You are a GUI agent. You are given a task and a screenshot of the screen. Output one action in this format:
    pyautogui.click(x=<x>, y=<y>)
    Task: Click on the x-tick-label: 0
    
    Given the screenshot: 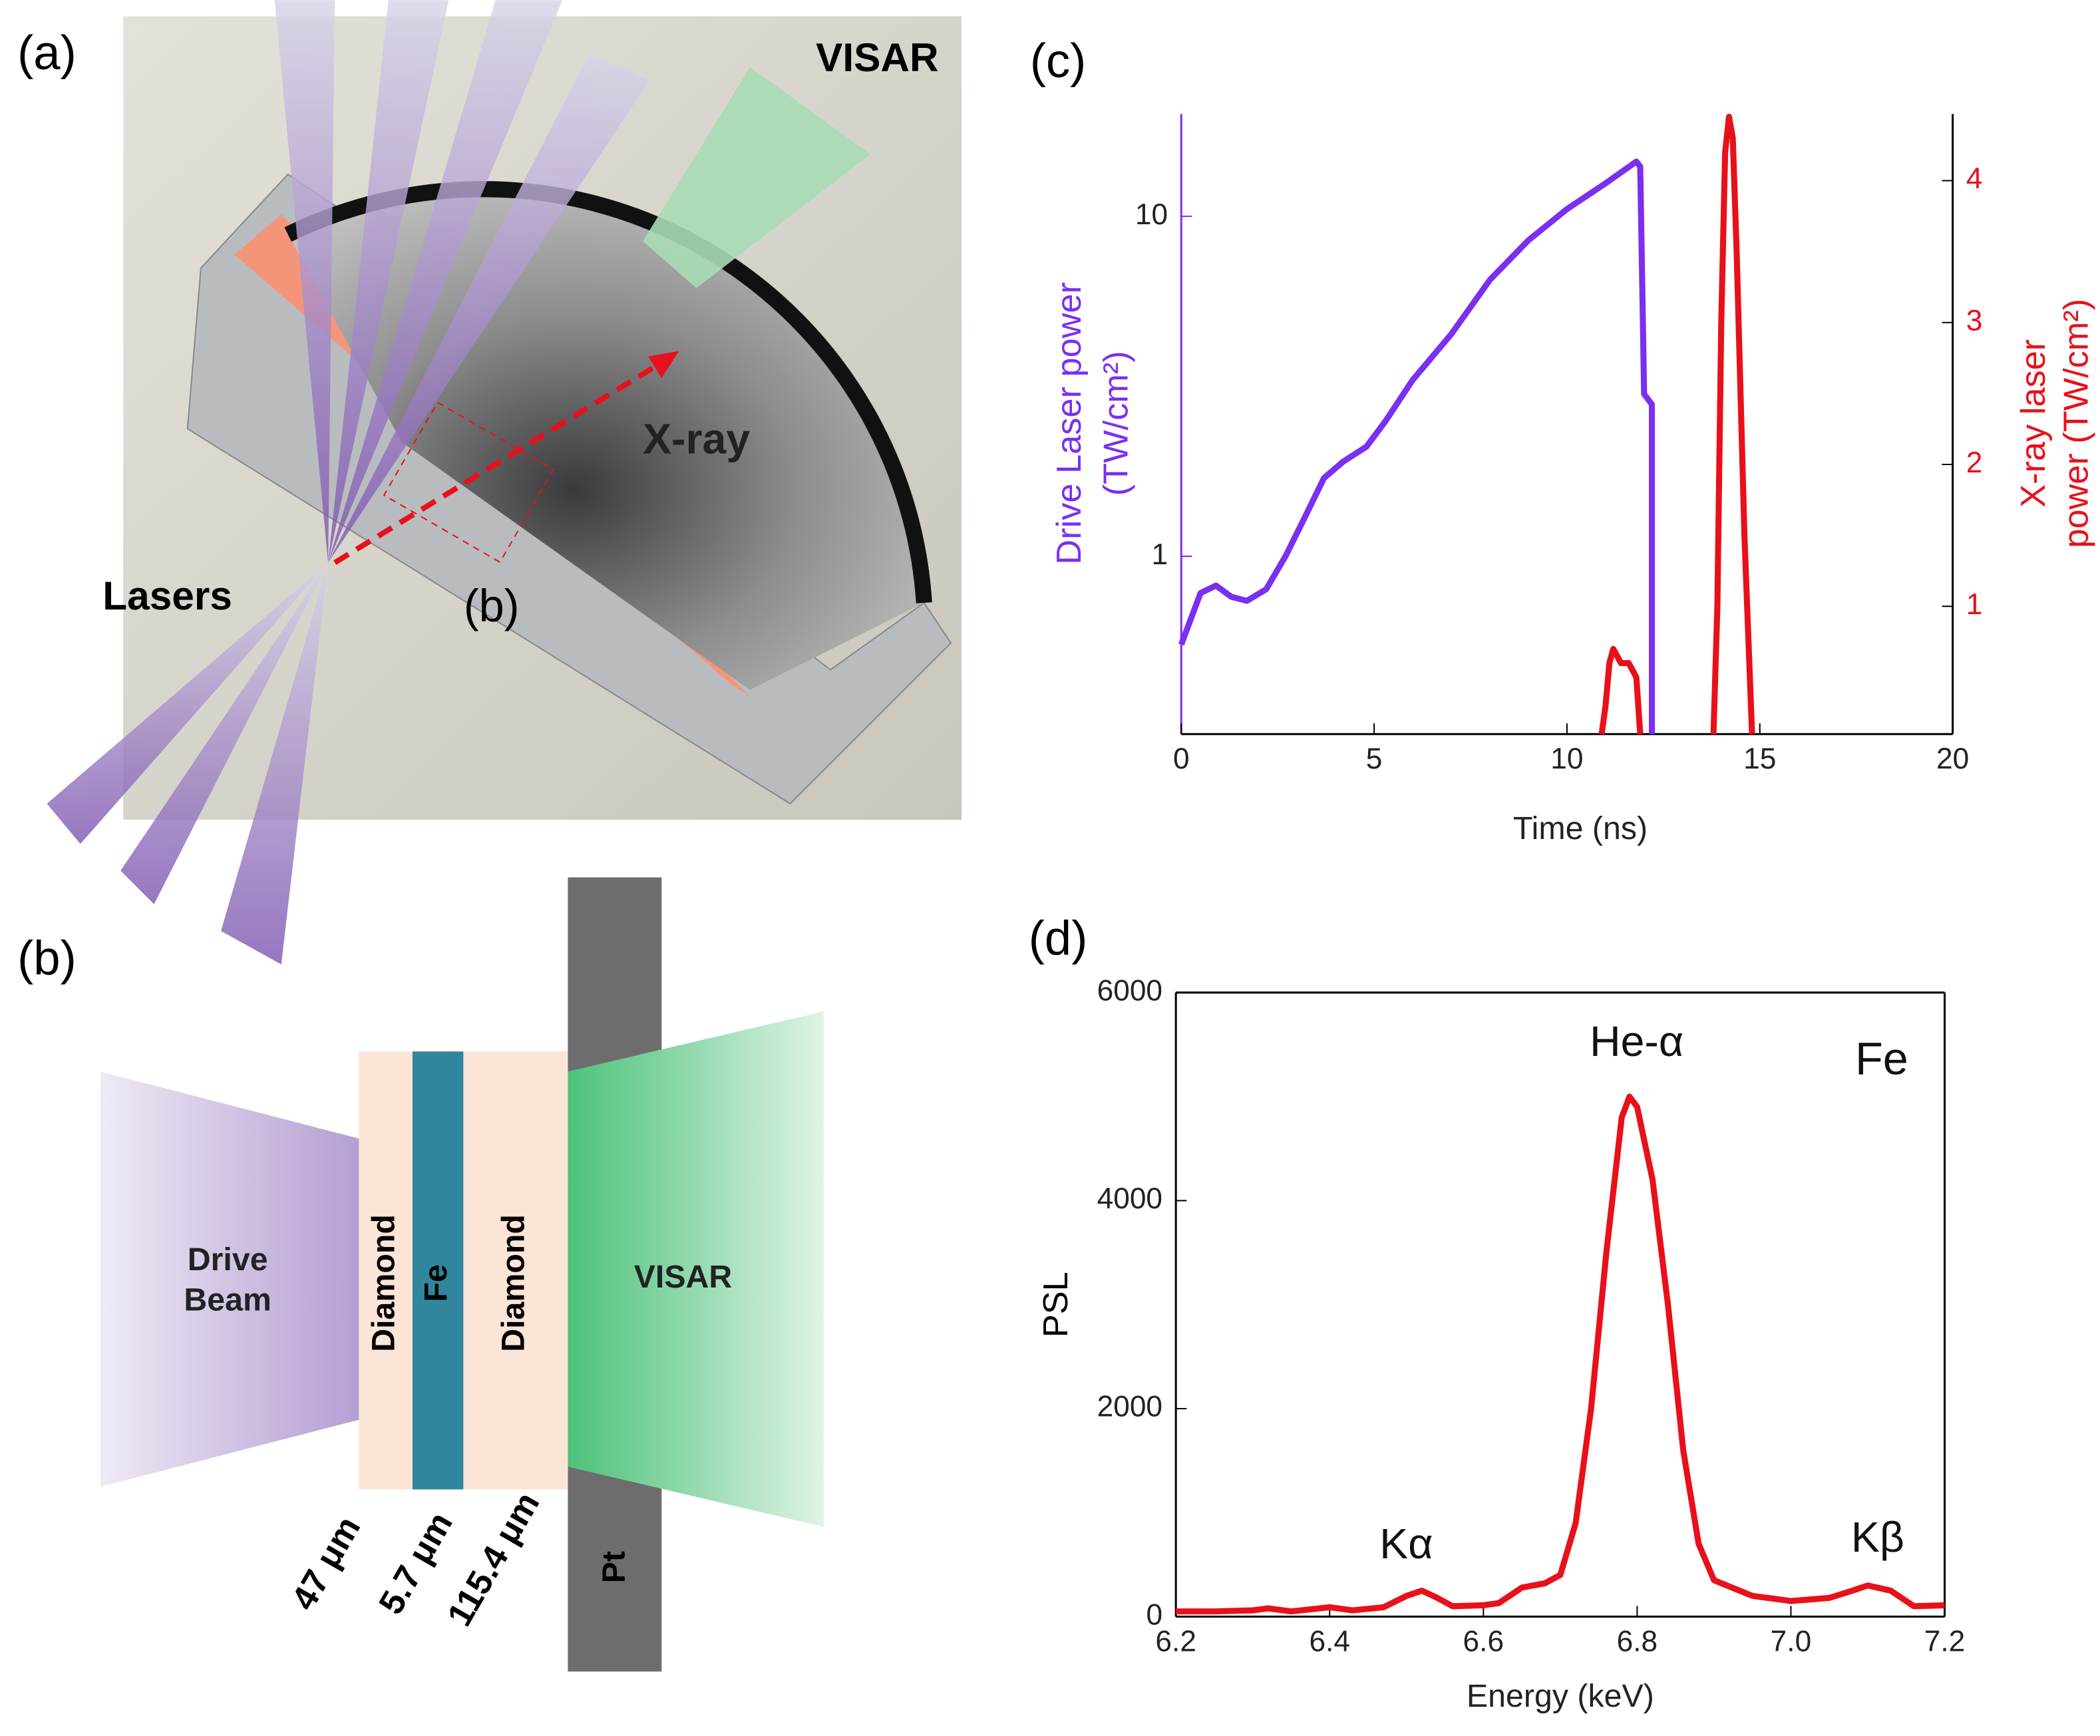 What is the action you would take?
    pyautogui.click(x=1181, y=759)
    